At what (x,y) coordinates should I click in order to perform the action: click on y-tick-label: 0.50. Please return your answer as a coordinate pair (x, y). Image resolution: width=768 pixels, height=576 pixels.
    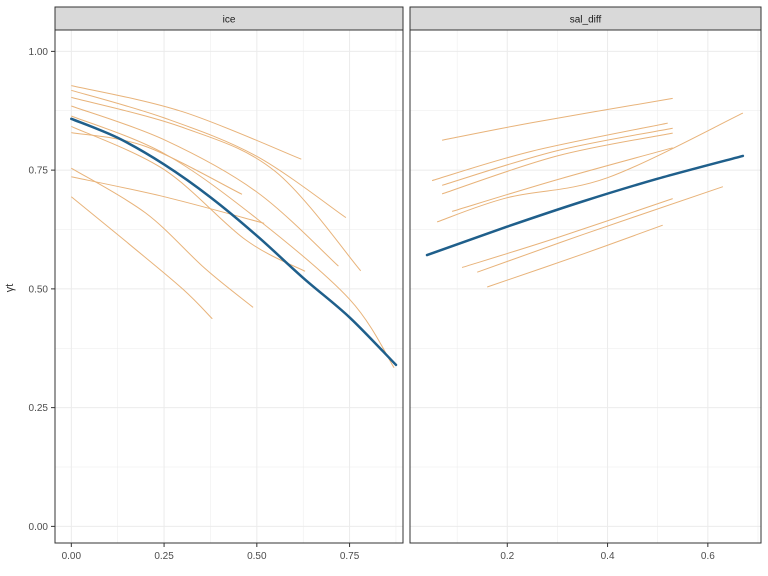
    Looking at the image, I should click on (39, 289).